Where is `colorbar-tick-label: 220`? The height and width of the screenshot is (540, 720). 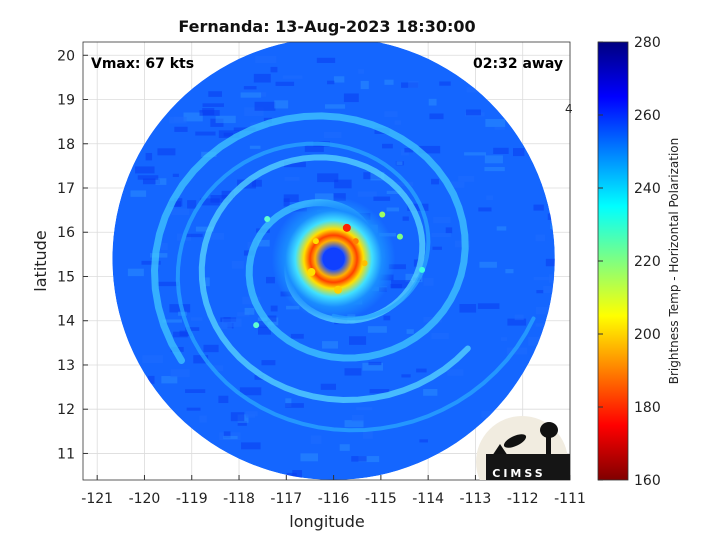 colorbar-tick-label: 220 is located at coordinates (647, 262).